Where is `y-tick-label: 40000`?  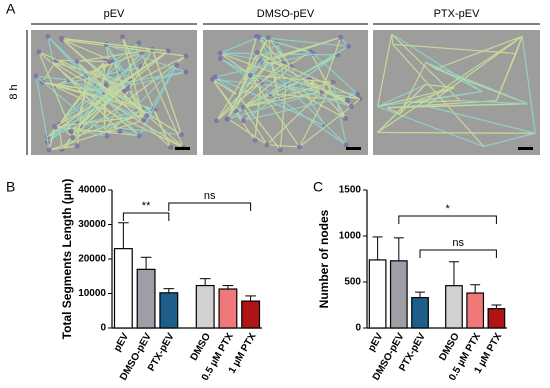 y-tick-label: 40000 is located at coordinates (92, 190).